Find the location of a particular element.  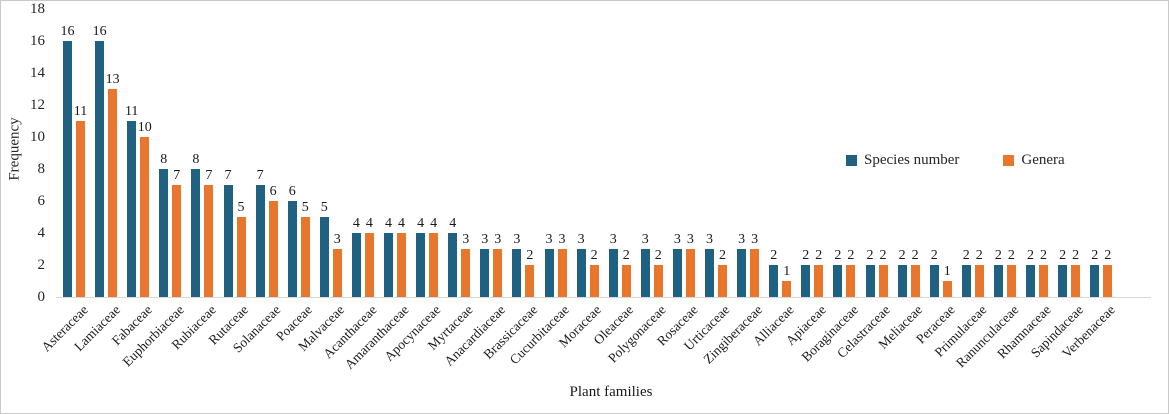

legend-swatch-icon is located at coordinates (1009, 160).